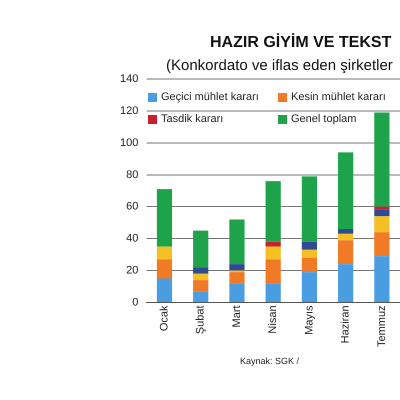 This screenshot has width=400, height=400. What do you see at coordinates (270, 361) in the screenshot?
I see `text: Kaynak: SGK /` at bounding box center [270, 361].